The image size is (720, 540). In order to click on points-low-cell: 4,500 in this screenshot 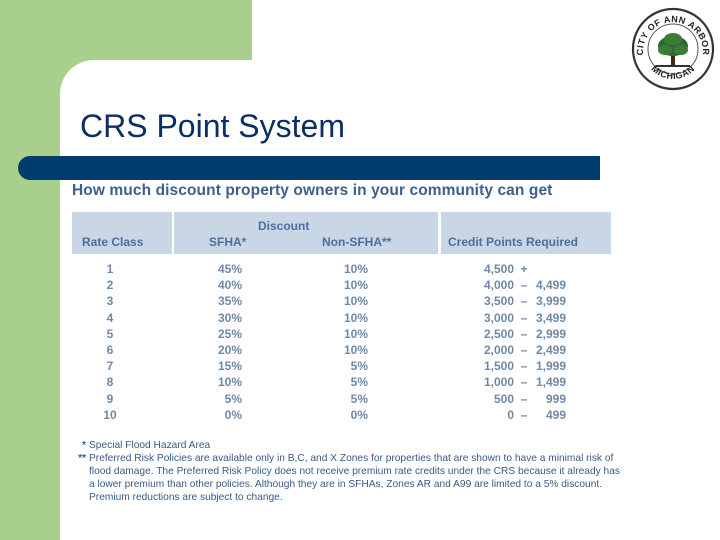, I will do `click(498, 269)`.